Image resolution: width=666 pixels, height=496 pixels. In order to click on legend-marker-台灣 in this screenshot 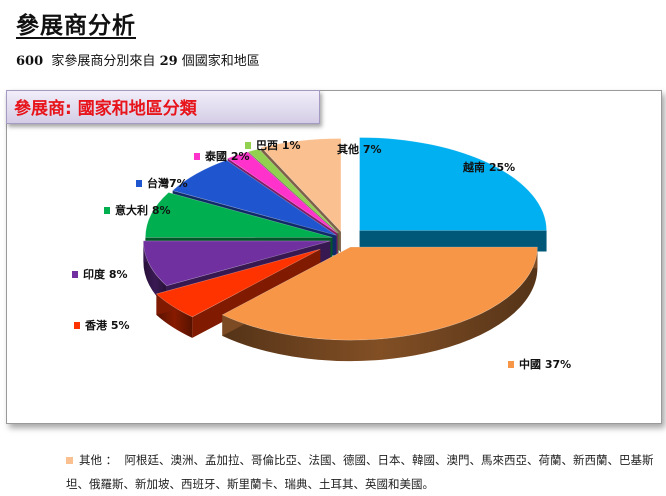, I will do `click(139, 183)`.